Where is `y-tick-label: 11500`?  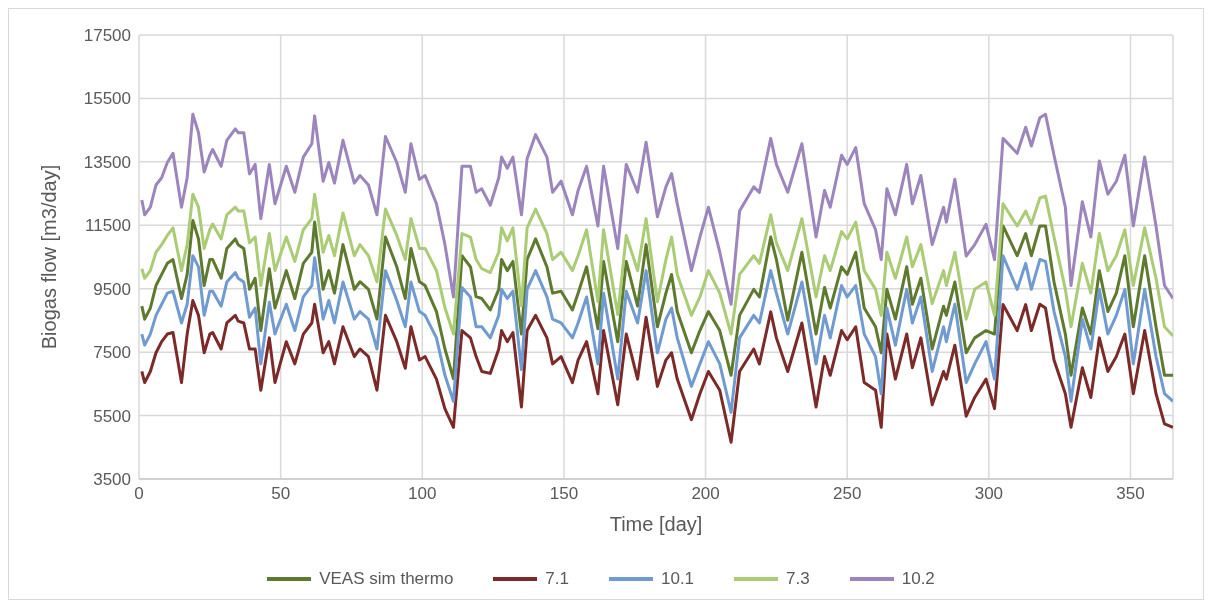
y-tick-label: 11500 is located at coordinates (107, 226).